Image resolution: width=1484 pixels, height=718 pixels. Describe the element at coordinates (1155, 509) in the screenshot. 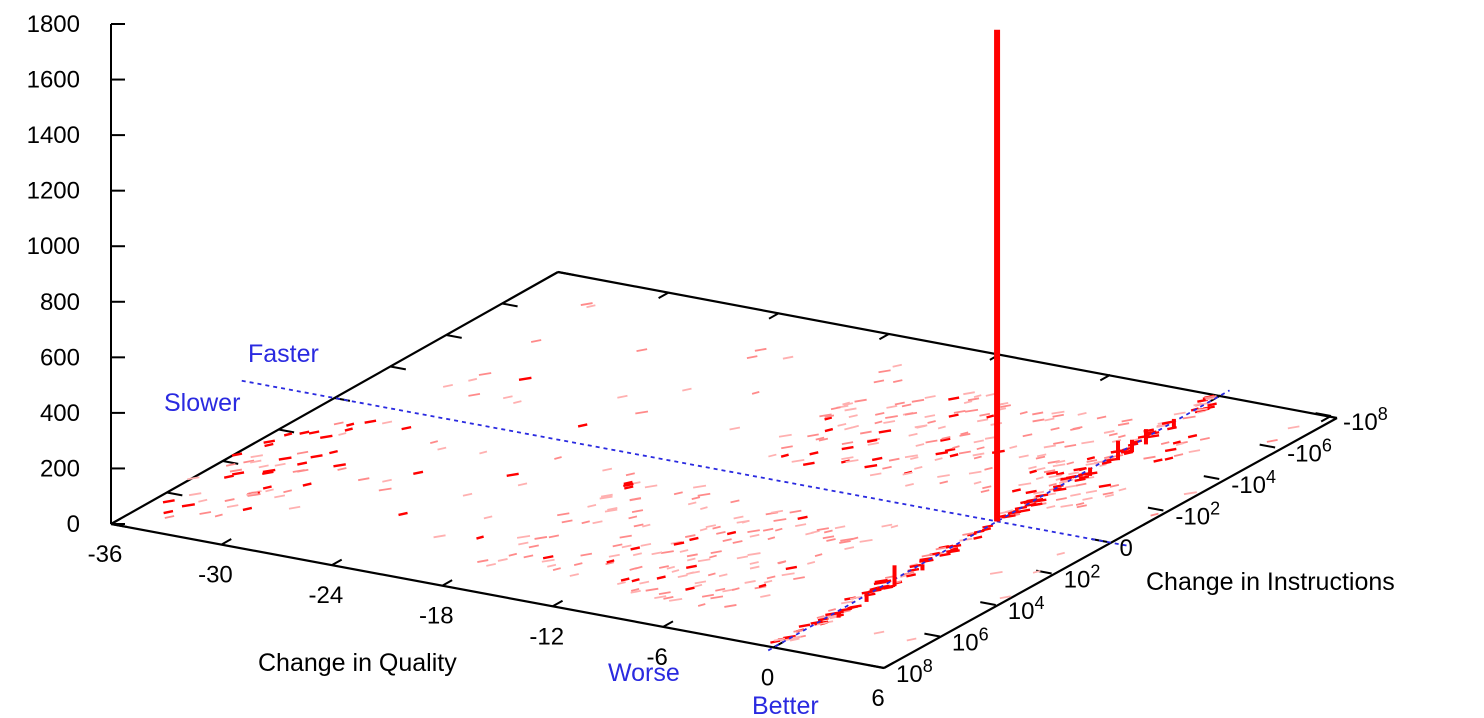

I see `y-tick-mark` at that location.